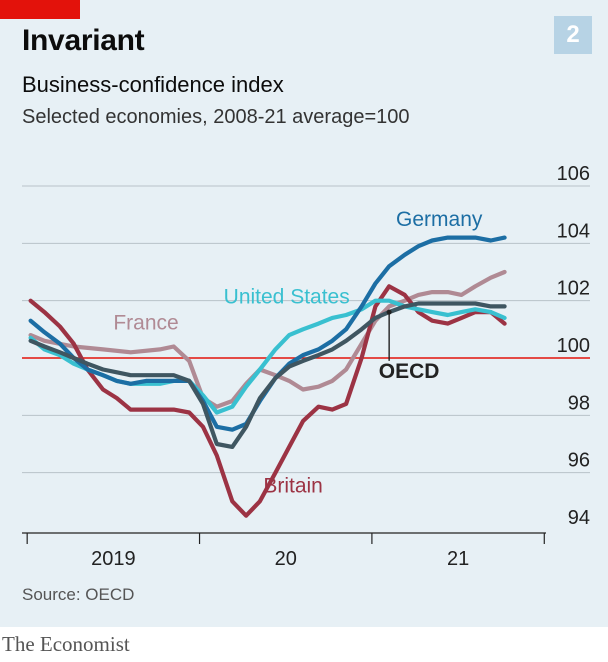 The height and width of the screenshot is (662, 608). I want to click on series-line-united-states, so click(267, 356).